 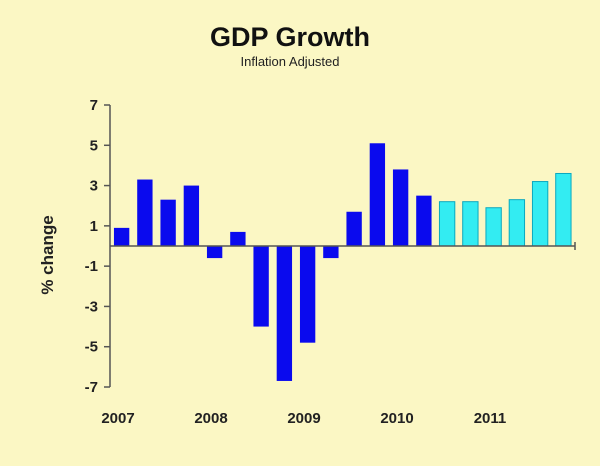 I want to click on y-tick-label: 1, so click(x=94, y=226).